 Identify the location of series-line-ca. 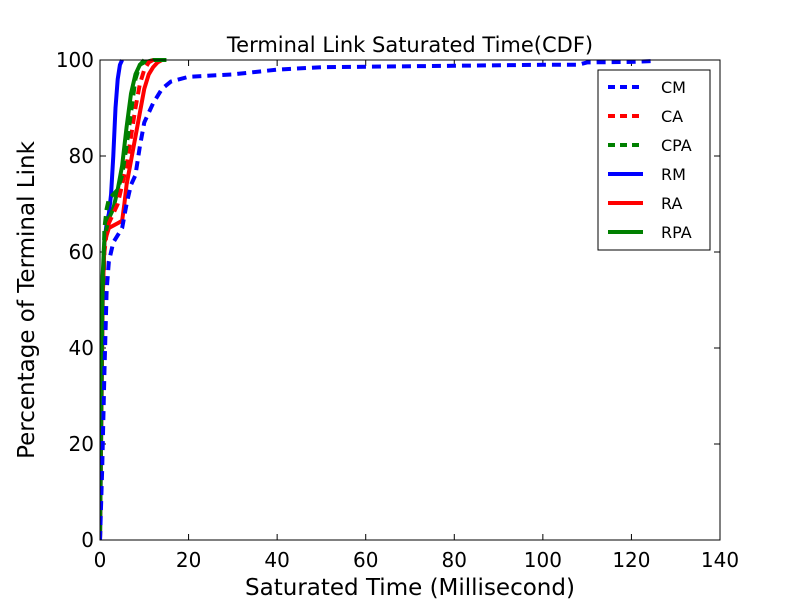
(127, 299).